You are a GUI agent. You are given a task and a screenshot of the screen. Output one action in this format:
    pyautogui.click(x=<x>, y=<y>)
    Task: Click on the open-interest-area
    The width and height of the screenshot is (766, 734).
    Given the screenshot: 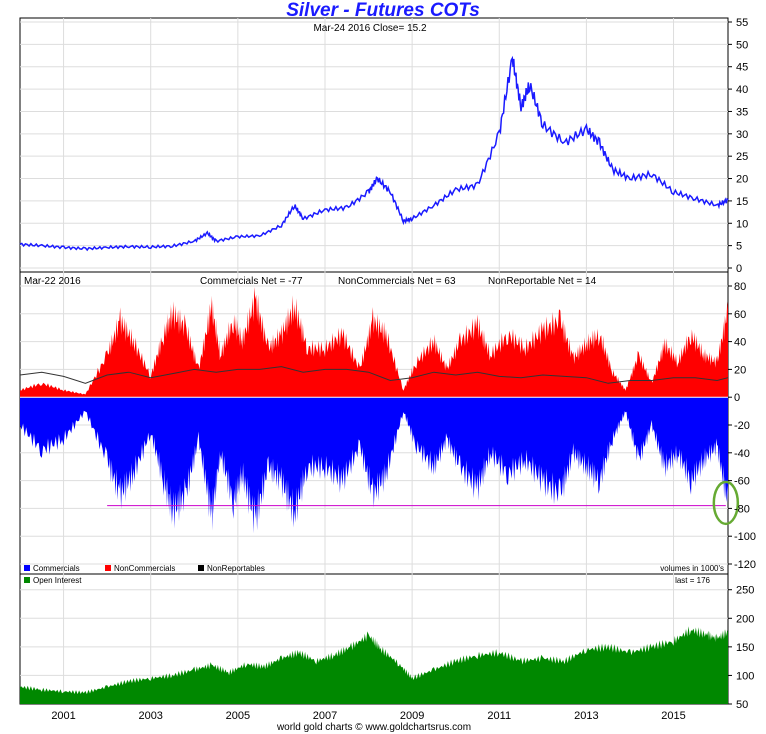 What is the action you would take?
    pyautogui.click(x=374, y=665)
    